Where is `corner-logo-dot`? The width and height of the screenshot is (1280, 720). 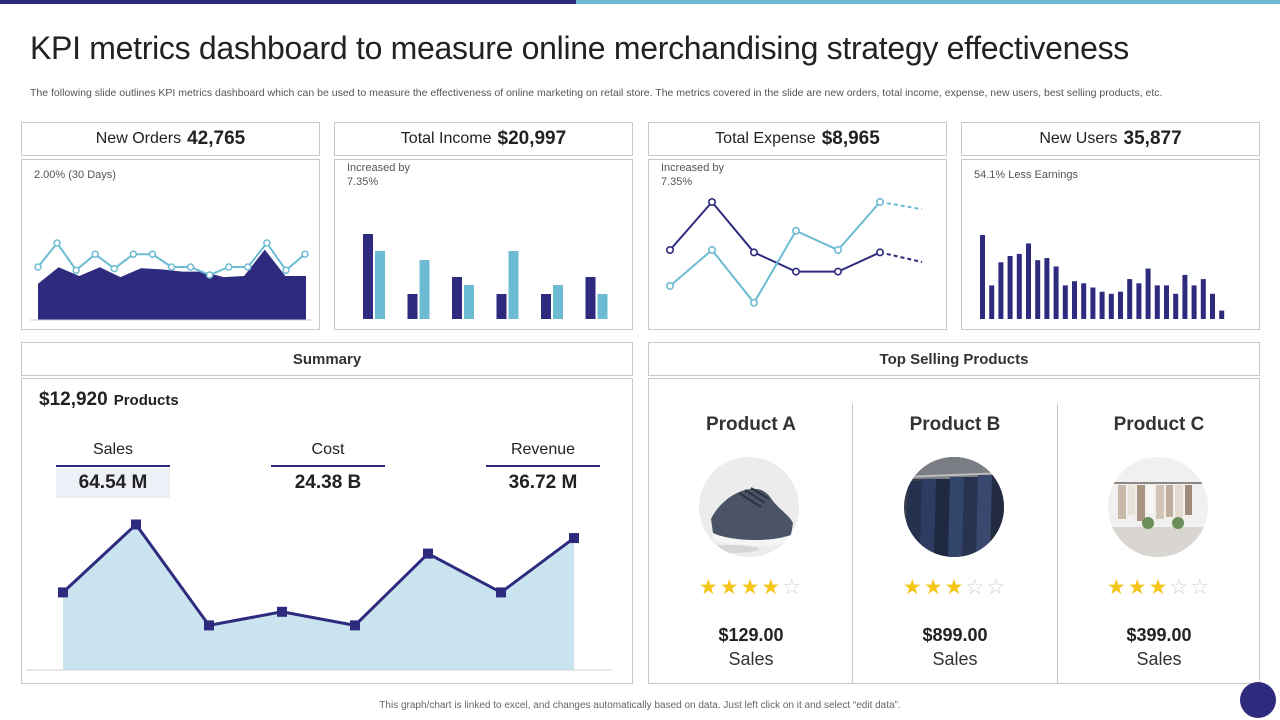 corner-logo-dot is located at coordinates (1258, 700).